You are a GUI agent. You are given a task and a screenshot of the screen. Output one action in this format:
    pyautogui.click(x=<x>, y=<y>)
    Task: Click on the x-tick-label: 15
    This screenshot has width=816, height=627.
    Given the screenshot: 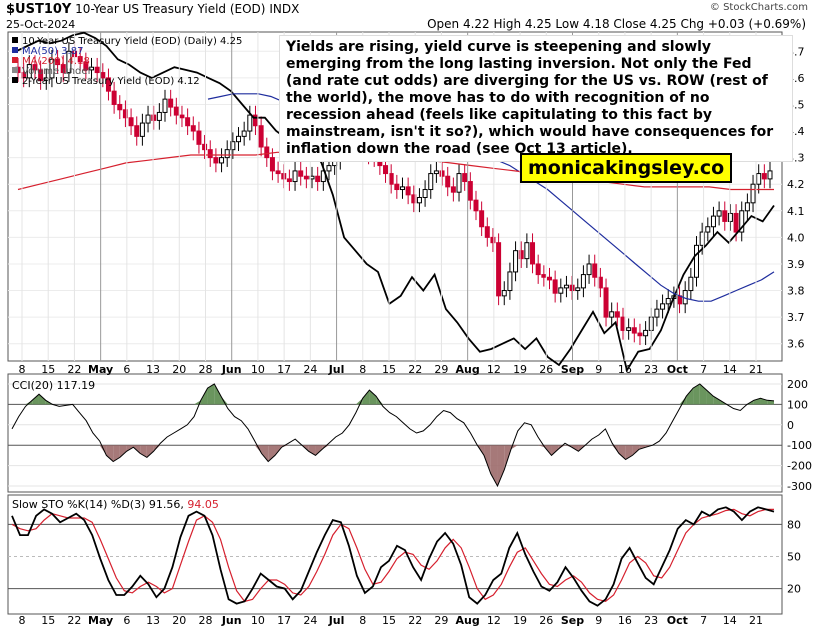 What is the action you would take?
    pyautogui.click(x=389, y=369)
    